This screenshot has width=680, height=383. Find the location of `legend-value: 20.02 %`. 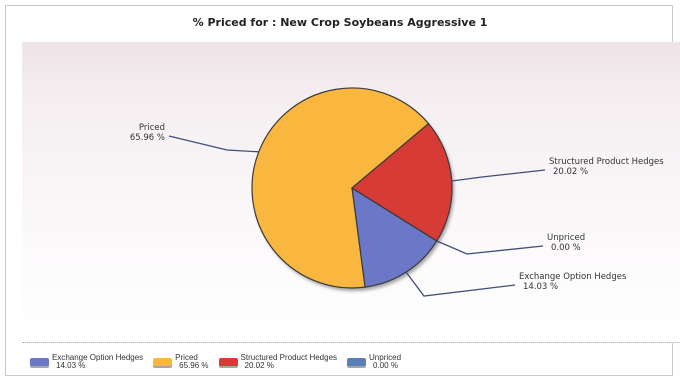

legend-value: 20.02 % is located at coordinates (259, 365).